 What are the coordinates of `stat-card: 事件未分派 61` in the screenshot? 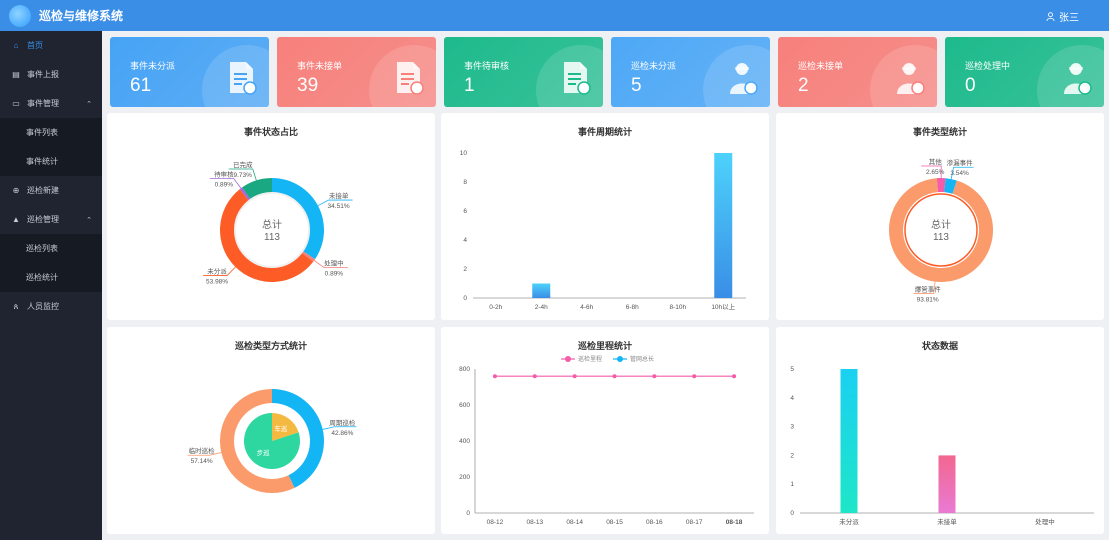 It's located at (189, 72).